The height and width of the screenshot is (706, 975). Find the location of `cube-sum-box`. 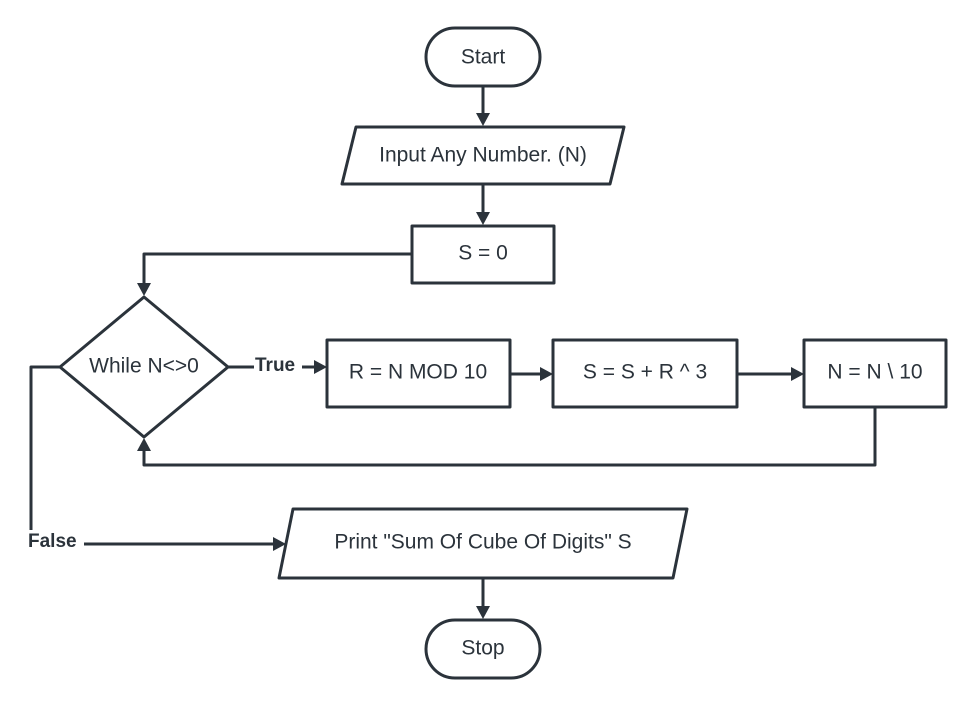

cube-sum-box is located at coordinates (645, 373).